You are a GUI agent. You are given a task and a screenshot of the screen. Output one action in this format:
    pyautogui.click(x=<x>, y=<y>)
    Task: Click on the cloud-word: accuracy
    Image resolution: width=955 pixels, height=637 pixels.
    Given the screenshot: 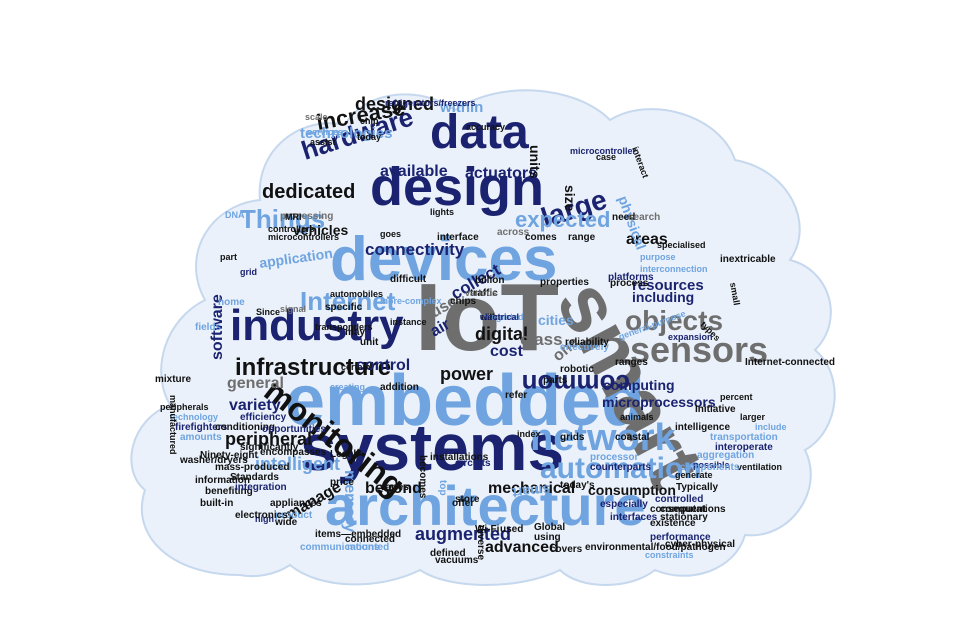 What is the action you would take?
    pyautogui.click(x=485, y=127)
    